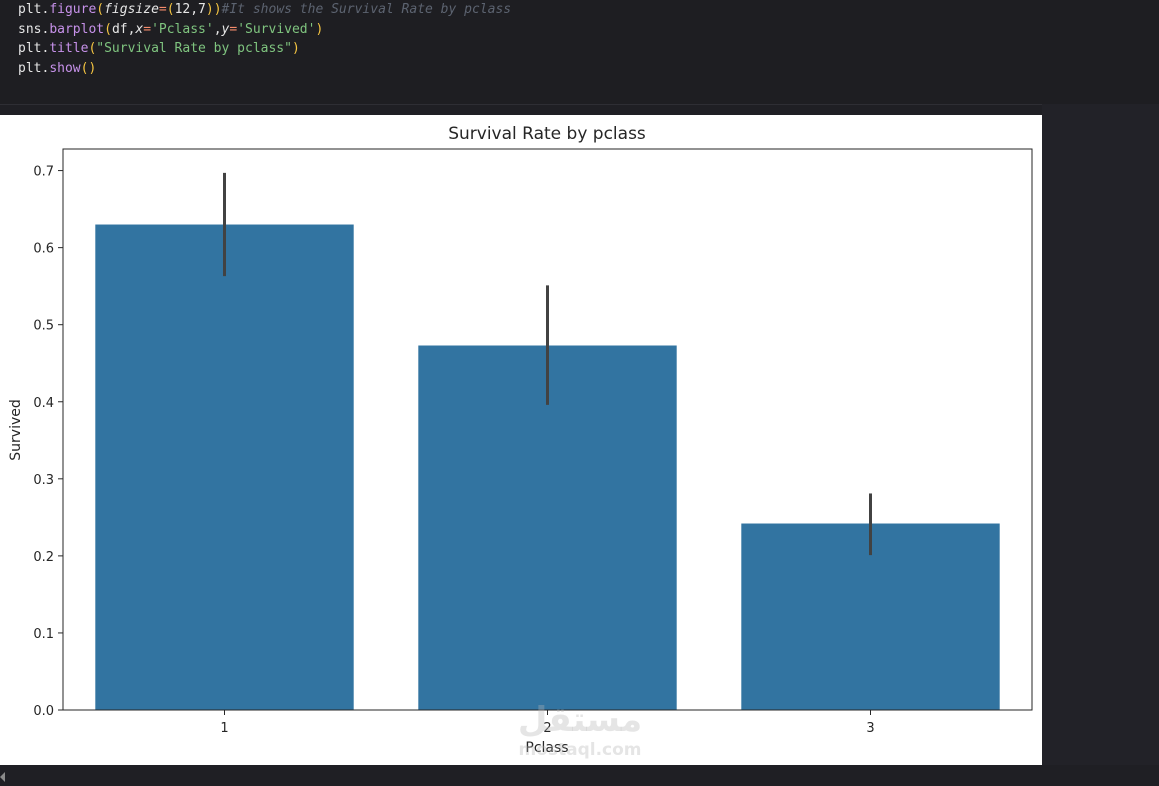 The height and width of the screenshot is (786, 1159). What do you see at coordinates (43, 326) in the screenshot?
I see `y-tick-label: 0.5` at bounding box center [43, 326].